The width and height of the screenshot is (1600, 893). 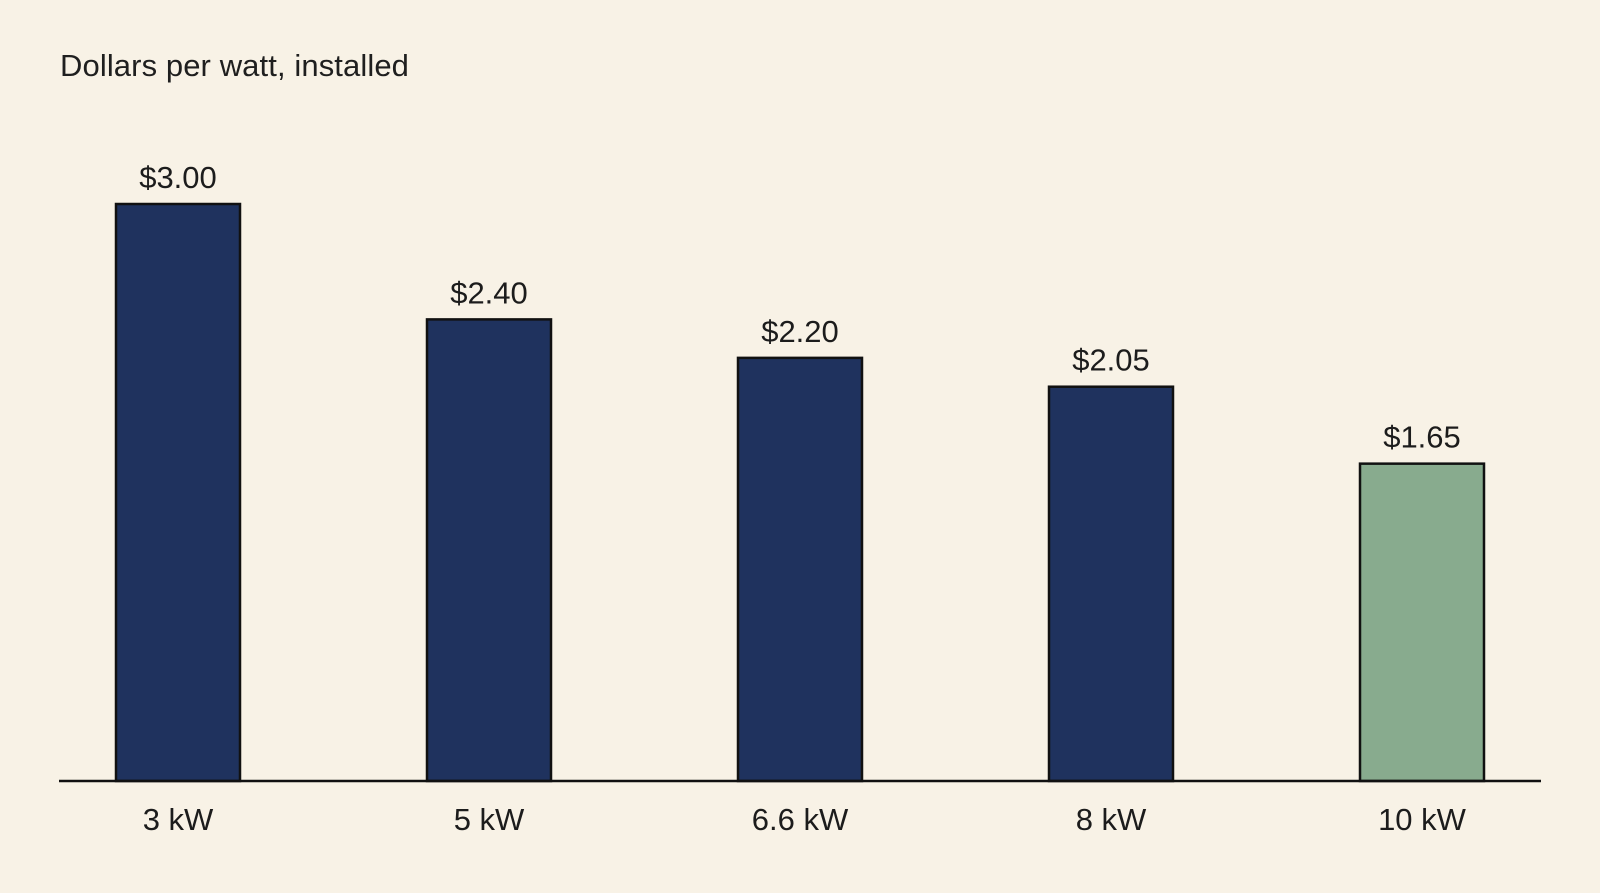 I want to click on x-tick-label: 8 kW, so click(x=1111, y=819).